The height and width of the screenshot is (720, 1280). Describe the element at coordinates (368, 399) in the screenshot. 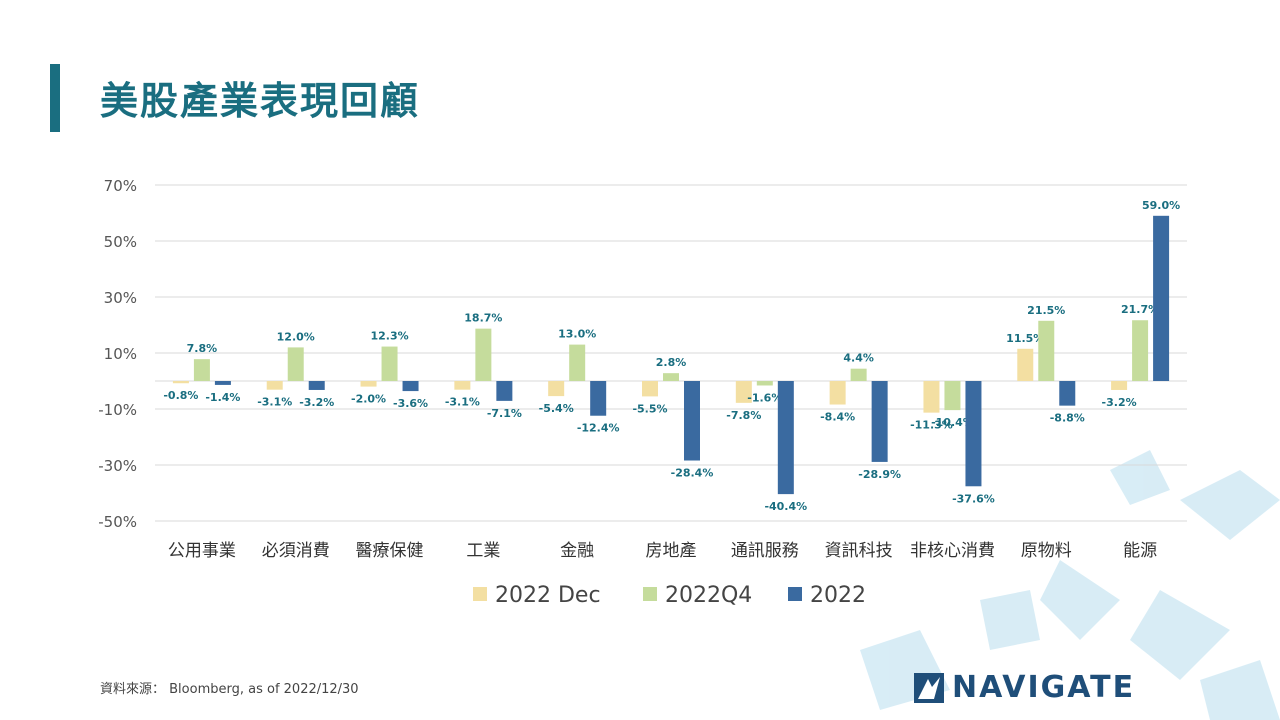

I see `data-label: -2.0%` at that location.